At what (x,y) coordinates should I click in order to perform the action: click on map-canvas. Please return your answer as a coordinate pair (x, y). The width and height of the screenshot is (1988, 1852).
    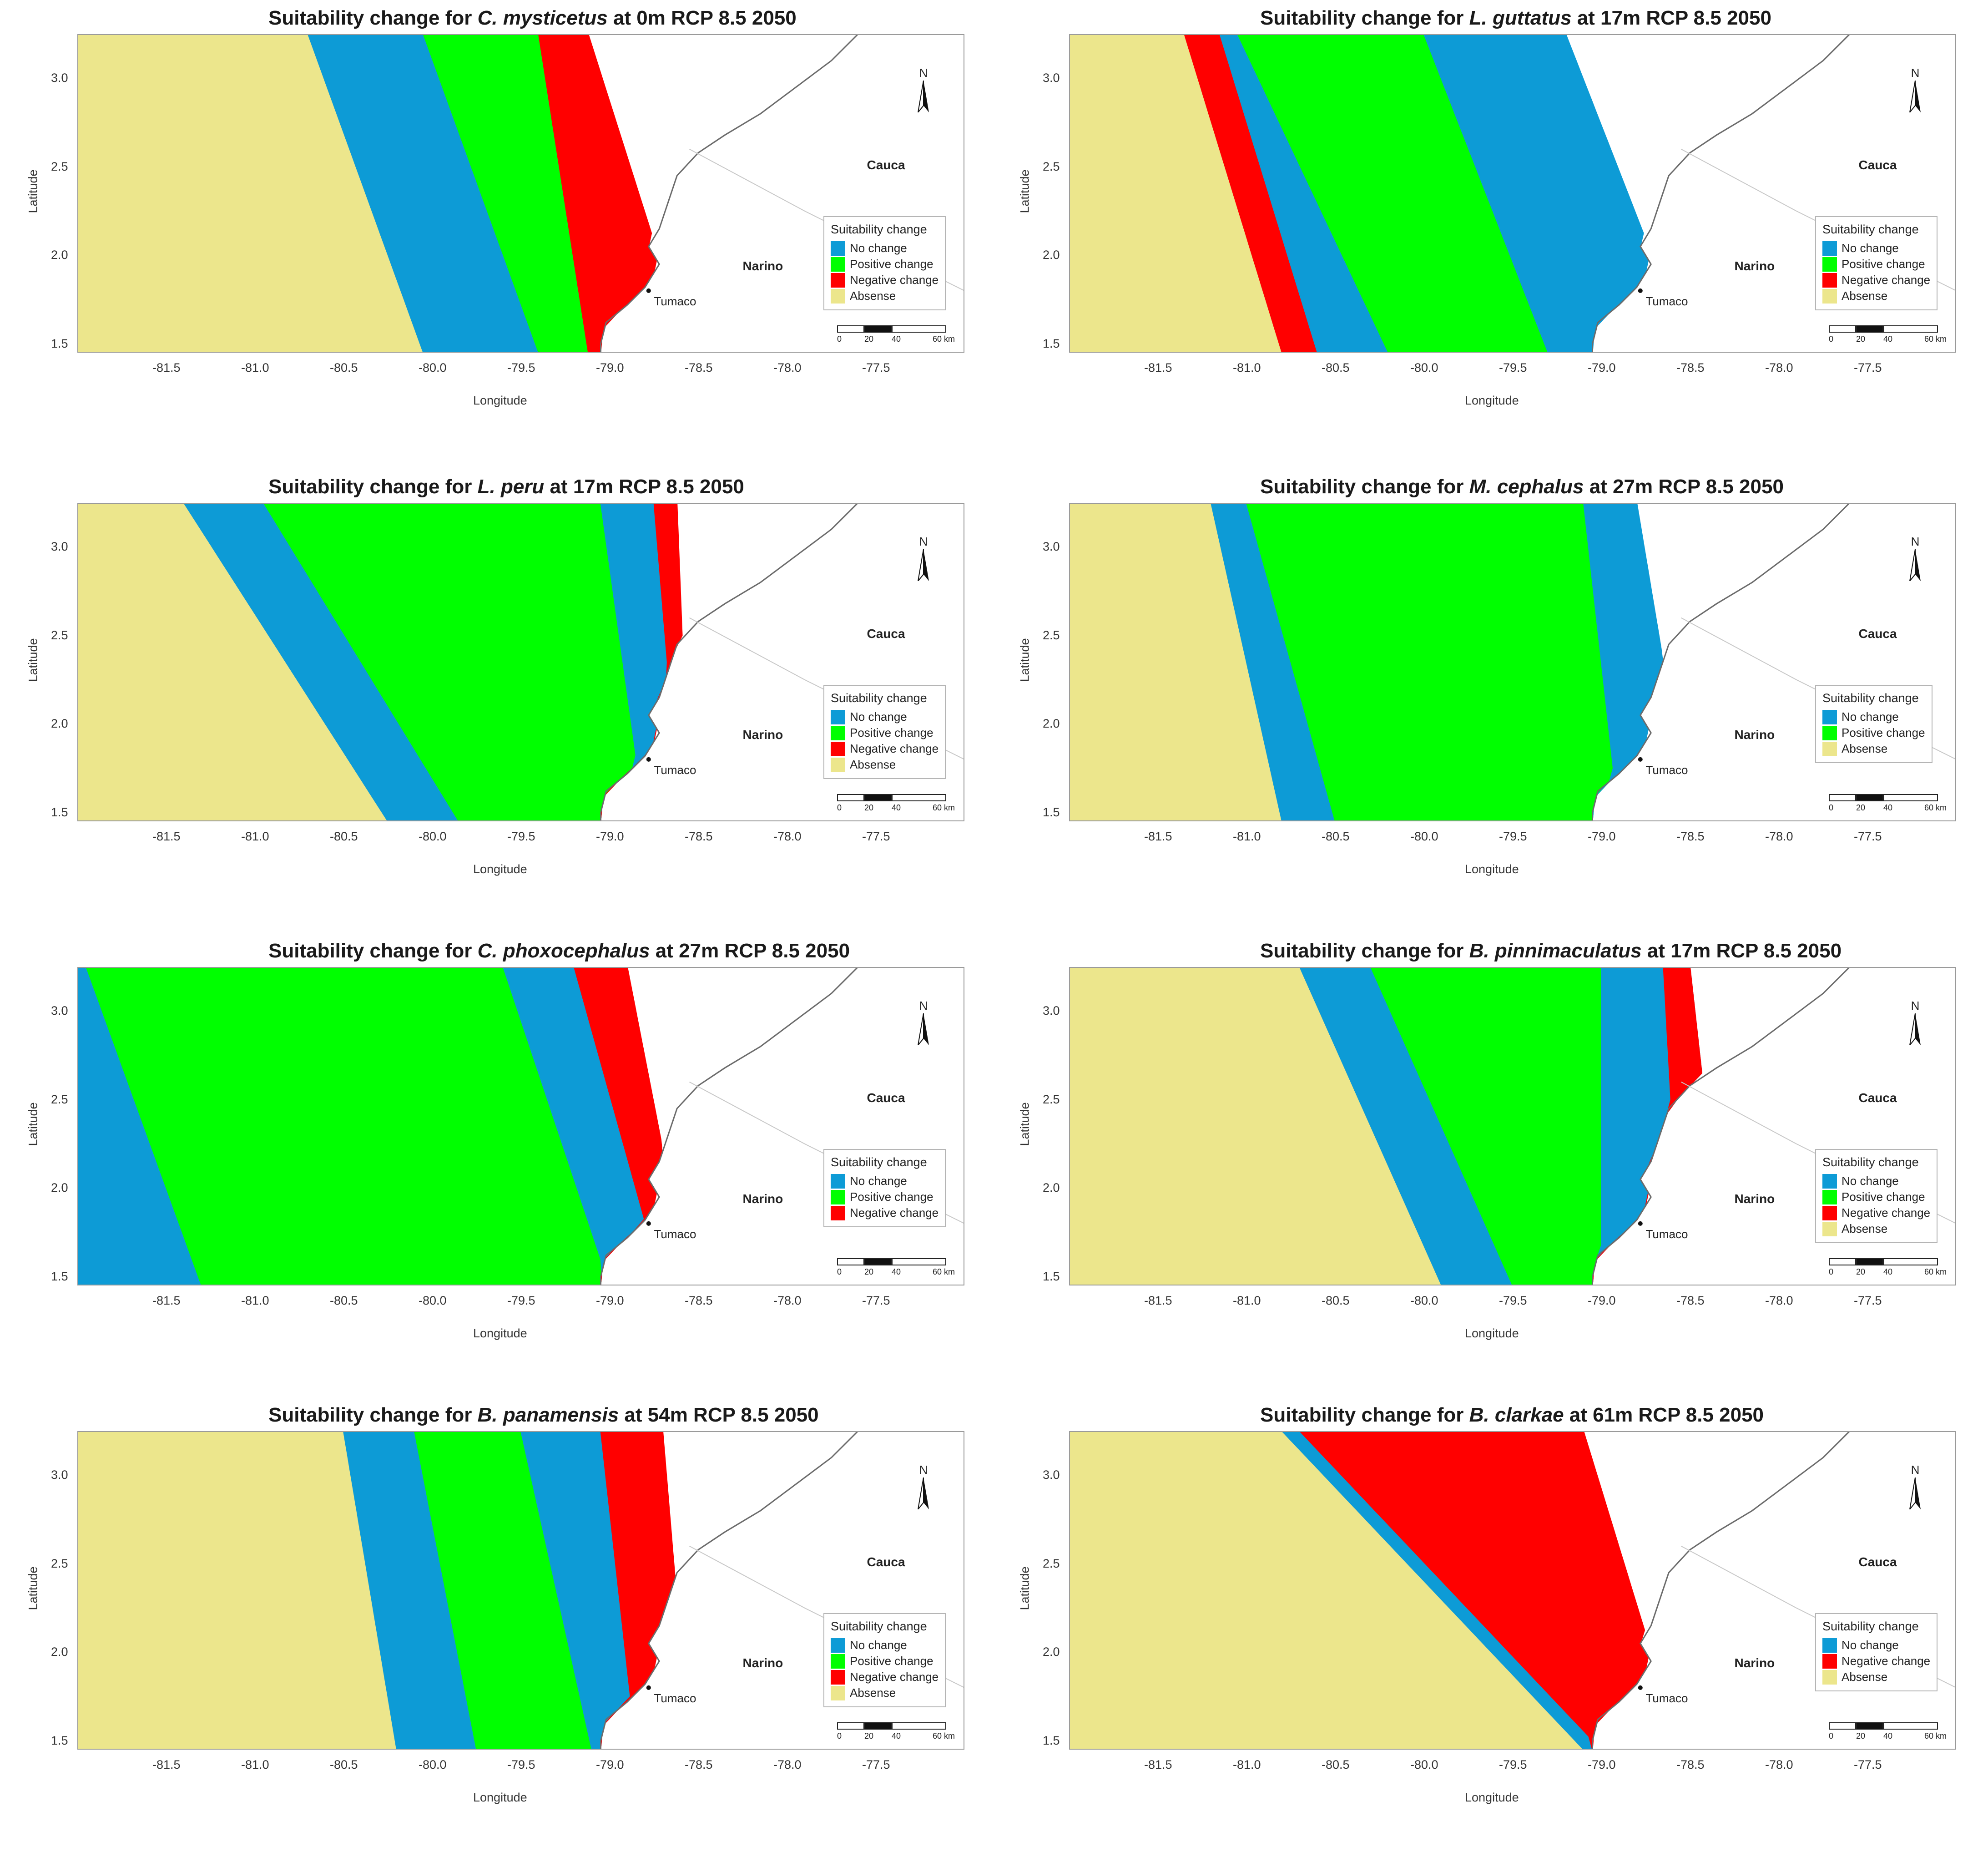
    Looking at the image, I should click on (1513, 662).